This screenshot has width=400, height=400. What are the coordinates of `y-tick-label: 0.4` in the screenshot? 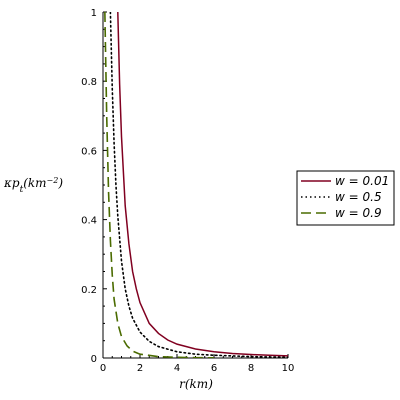 It's located at (89, 221).